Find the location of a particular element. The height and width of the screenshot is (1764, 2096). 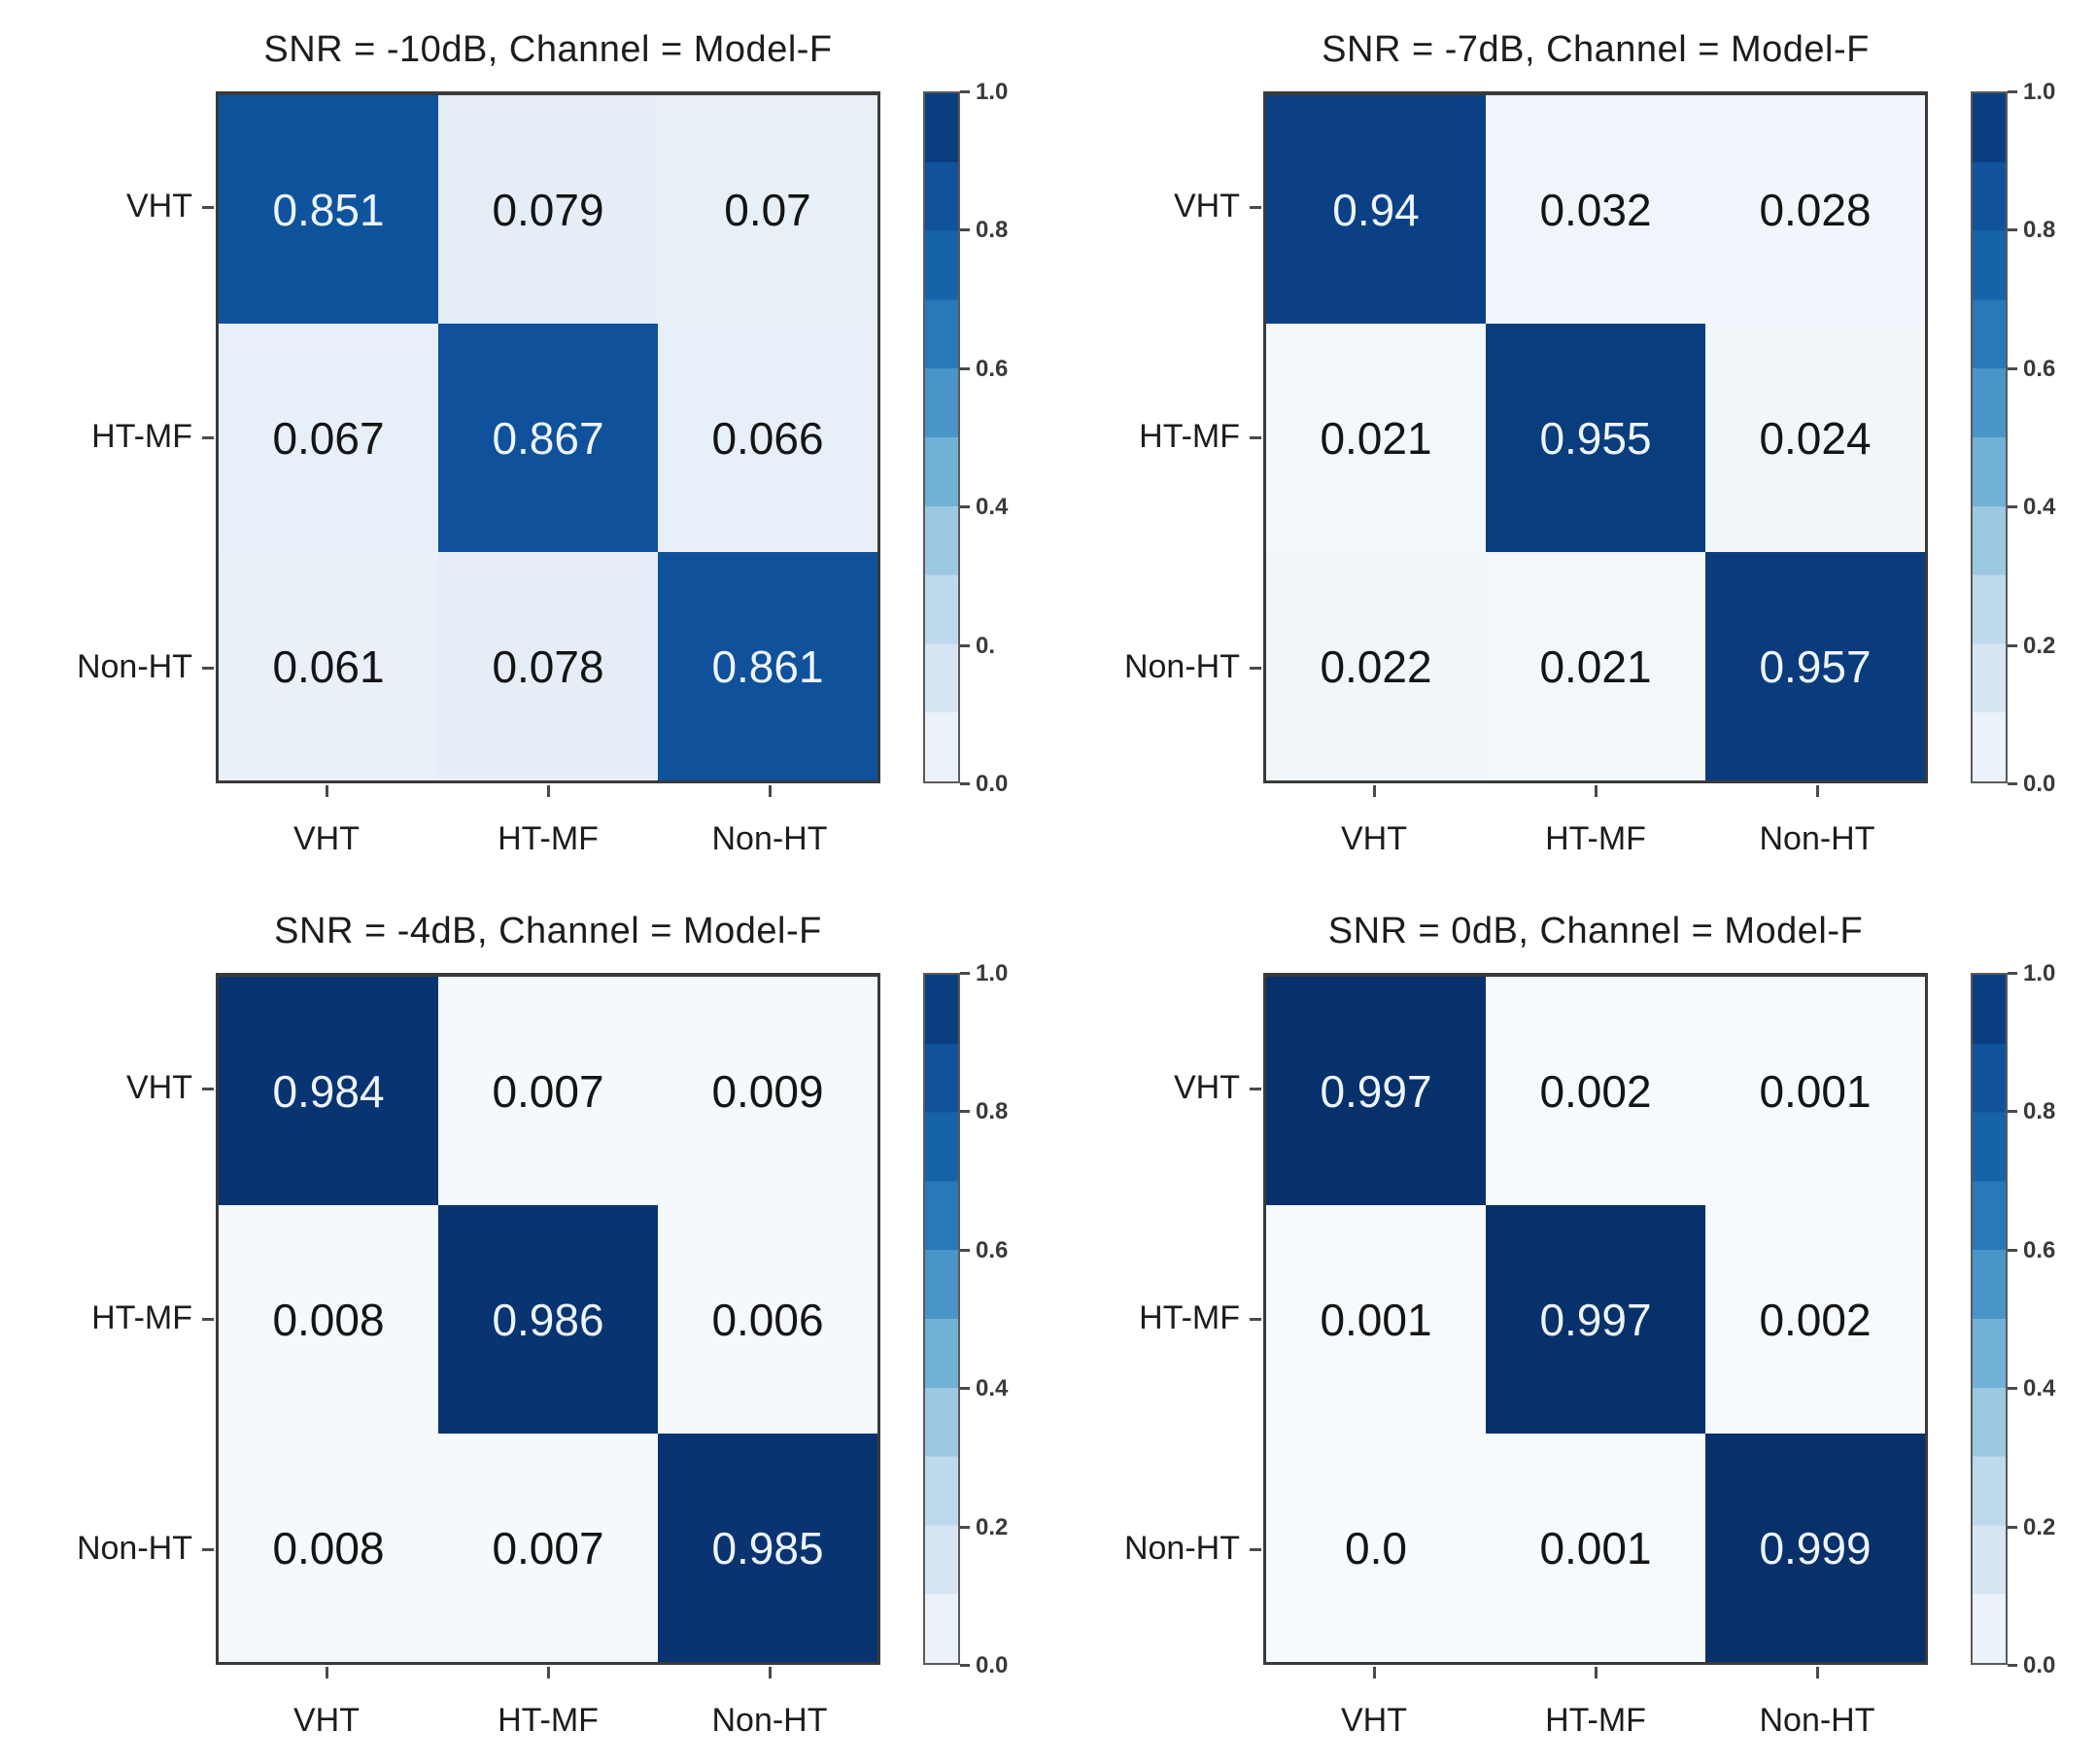

heatmap-cell: 0.078 is located at coordinates (548, 666).